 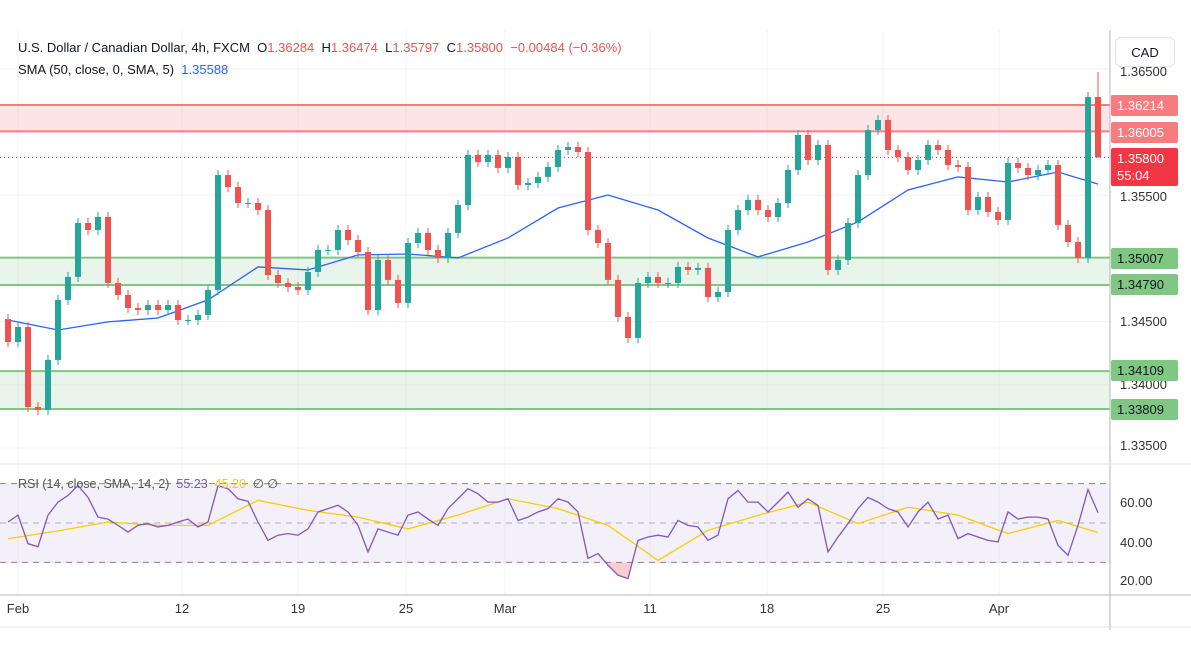 I want to click on rsi-tick: 40.00, so click(x=1136, y=542).